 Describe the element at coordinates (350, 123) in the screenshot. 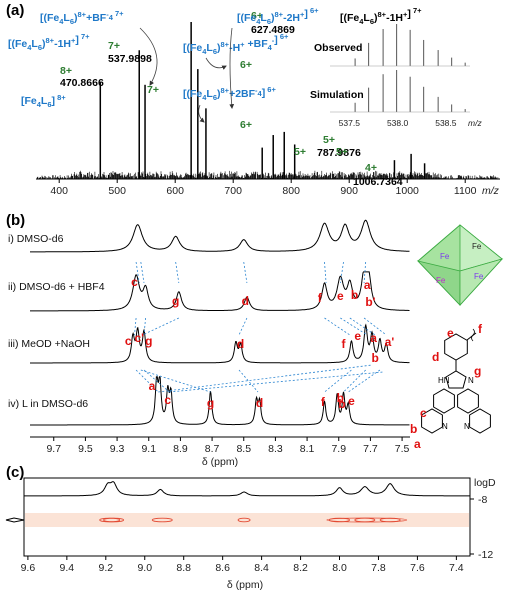

I see `inset-tick-label: 537.5` at that location.